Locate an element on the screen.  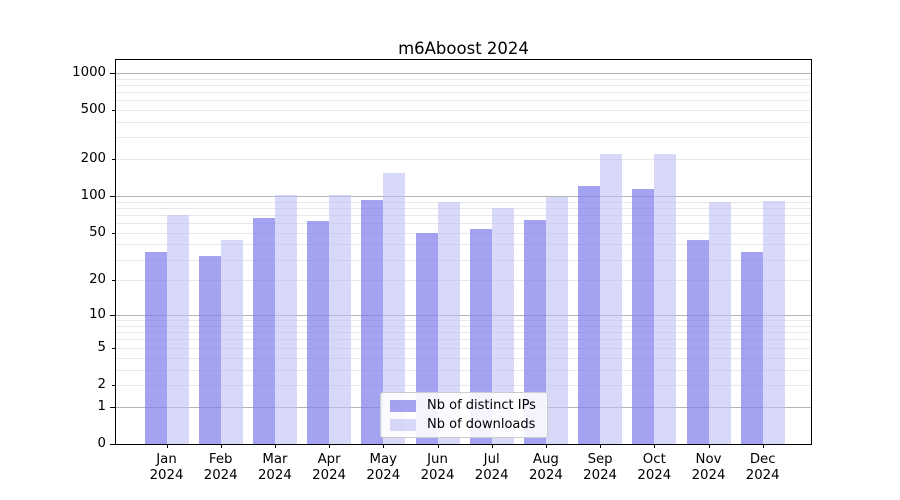
bar-downloads-sep is located at coordinates (611, 299).